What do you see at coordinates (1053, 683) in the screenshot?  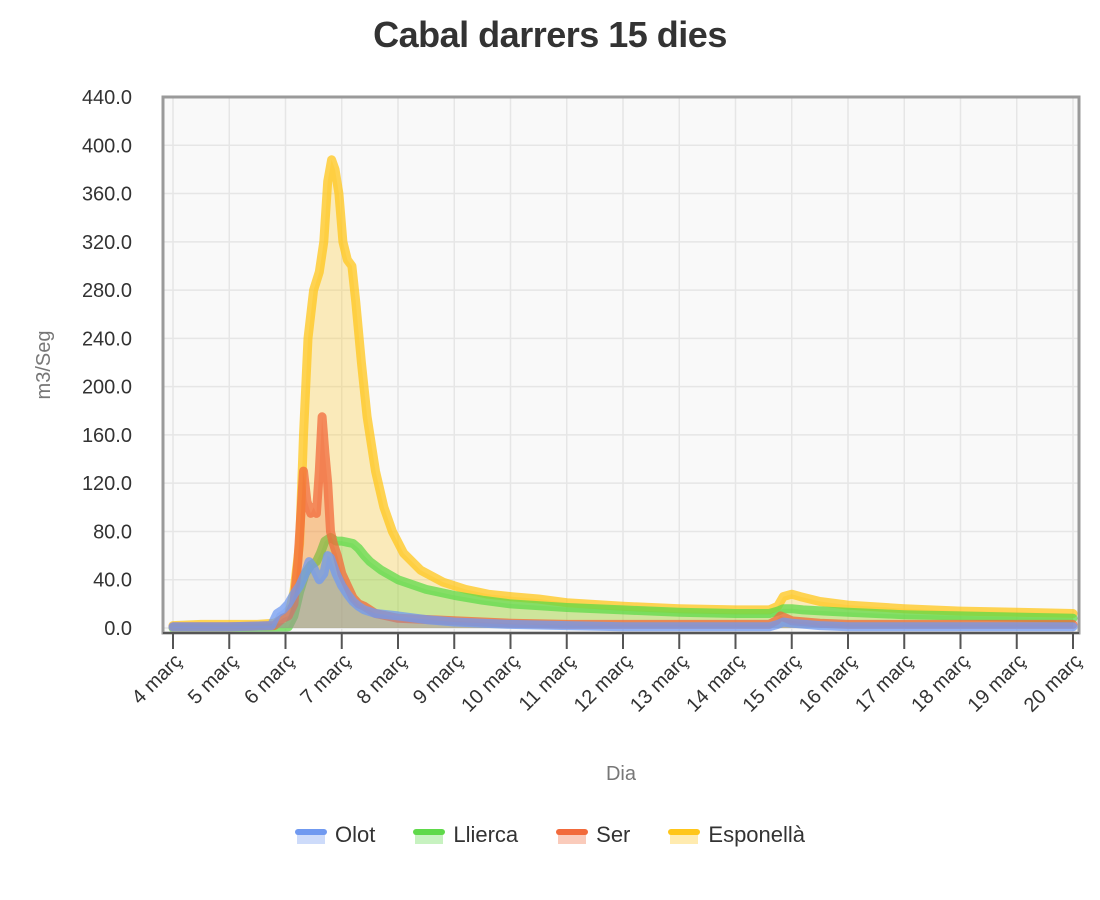 I see `x-tick-label: 20 març` at bounding box center [1053, 683].